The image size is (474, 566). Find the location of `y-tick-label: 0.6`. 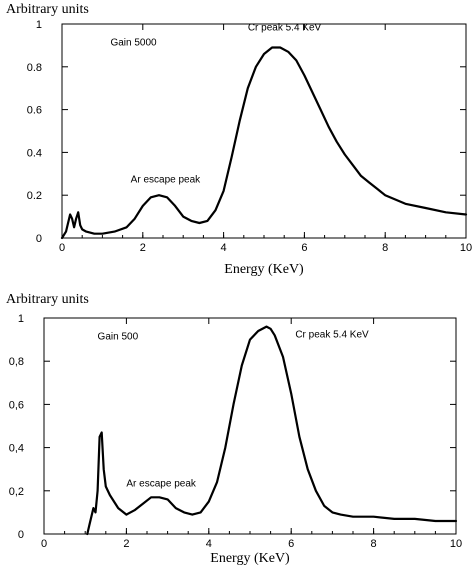

y-tick-label: 0.6 is located at coordinates (34, 111).